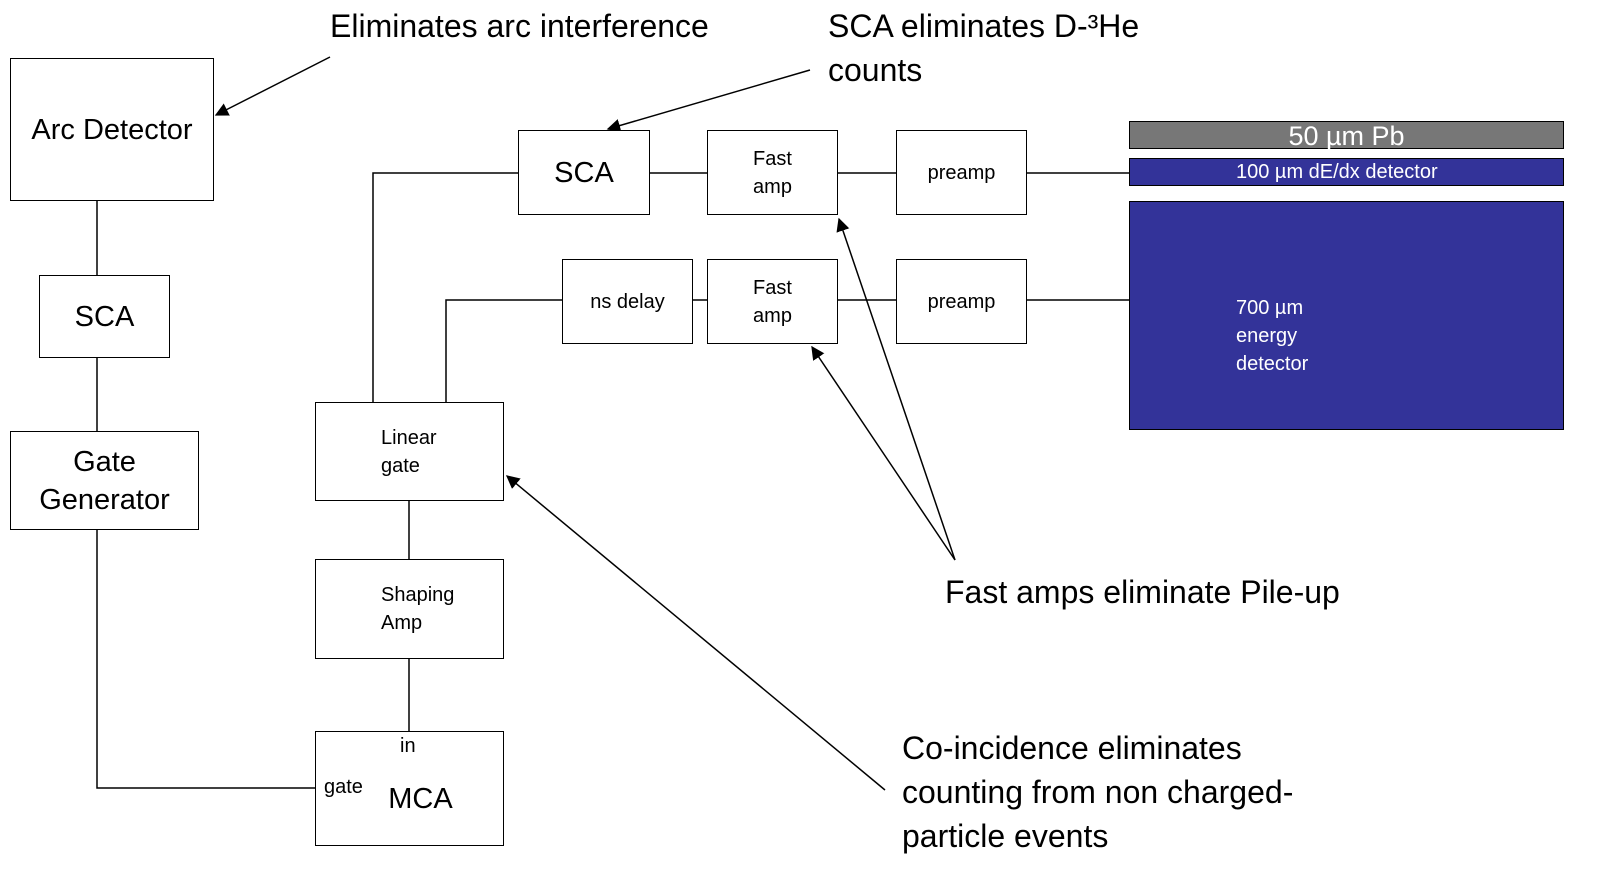 This screenshot has width=1598, height=869. Describe the element at coordinates (984, 48) in the screenshot. I see `annotation: SCA eliminates D-³He counts` at that location.